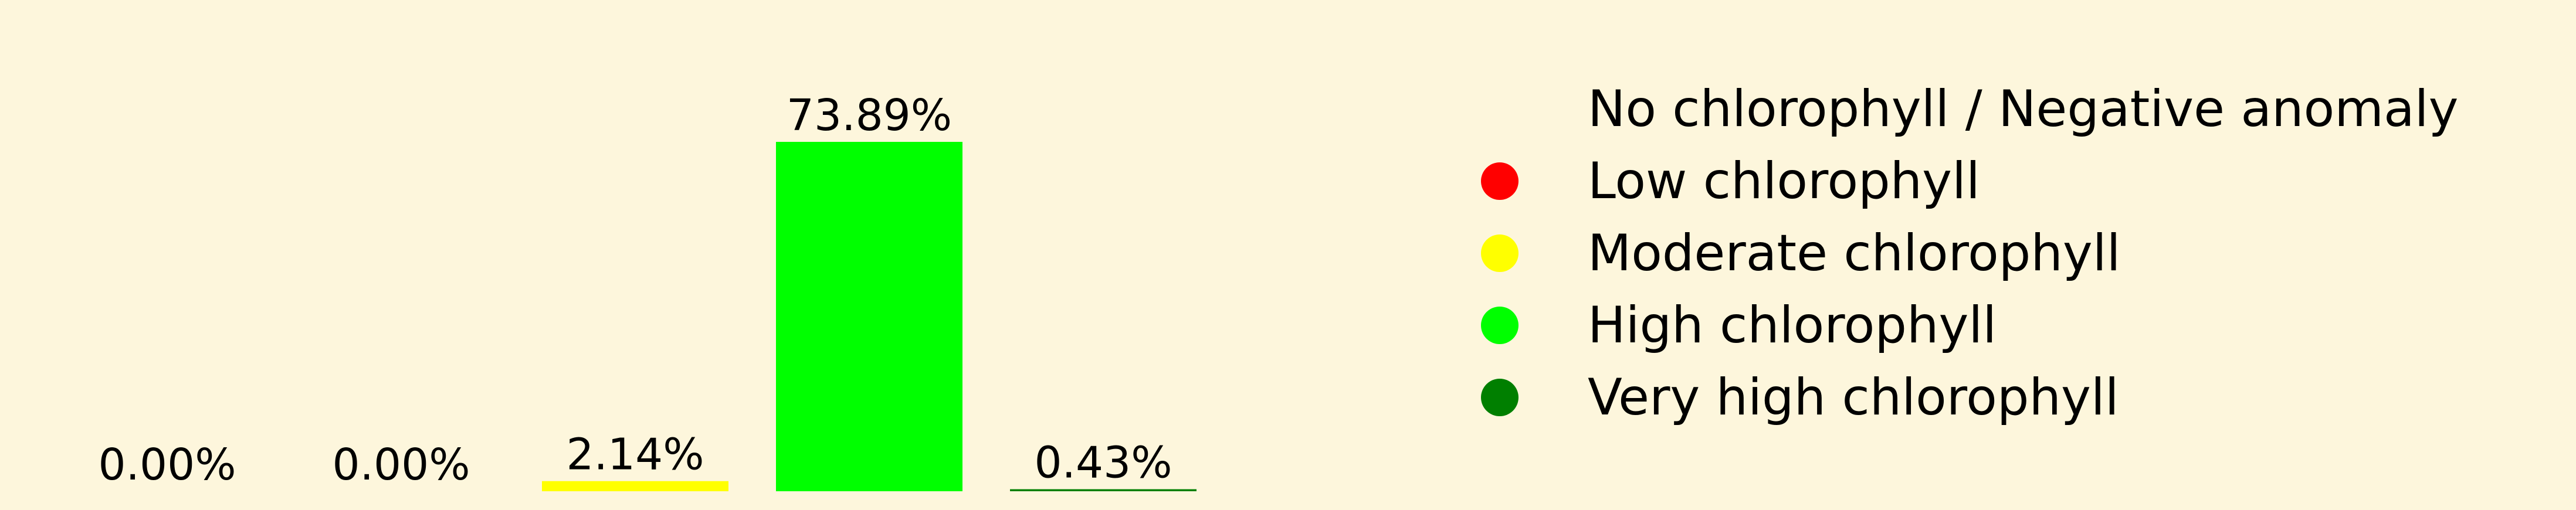 The height and width of the screenshot is (510, 2576). I want to click on legend-item-moderate-chlorophyll: Moderate chlorophyll, so click(2012, 253).